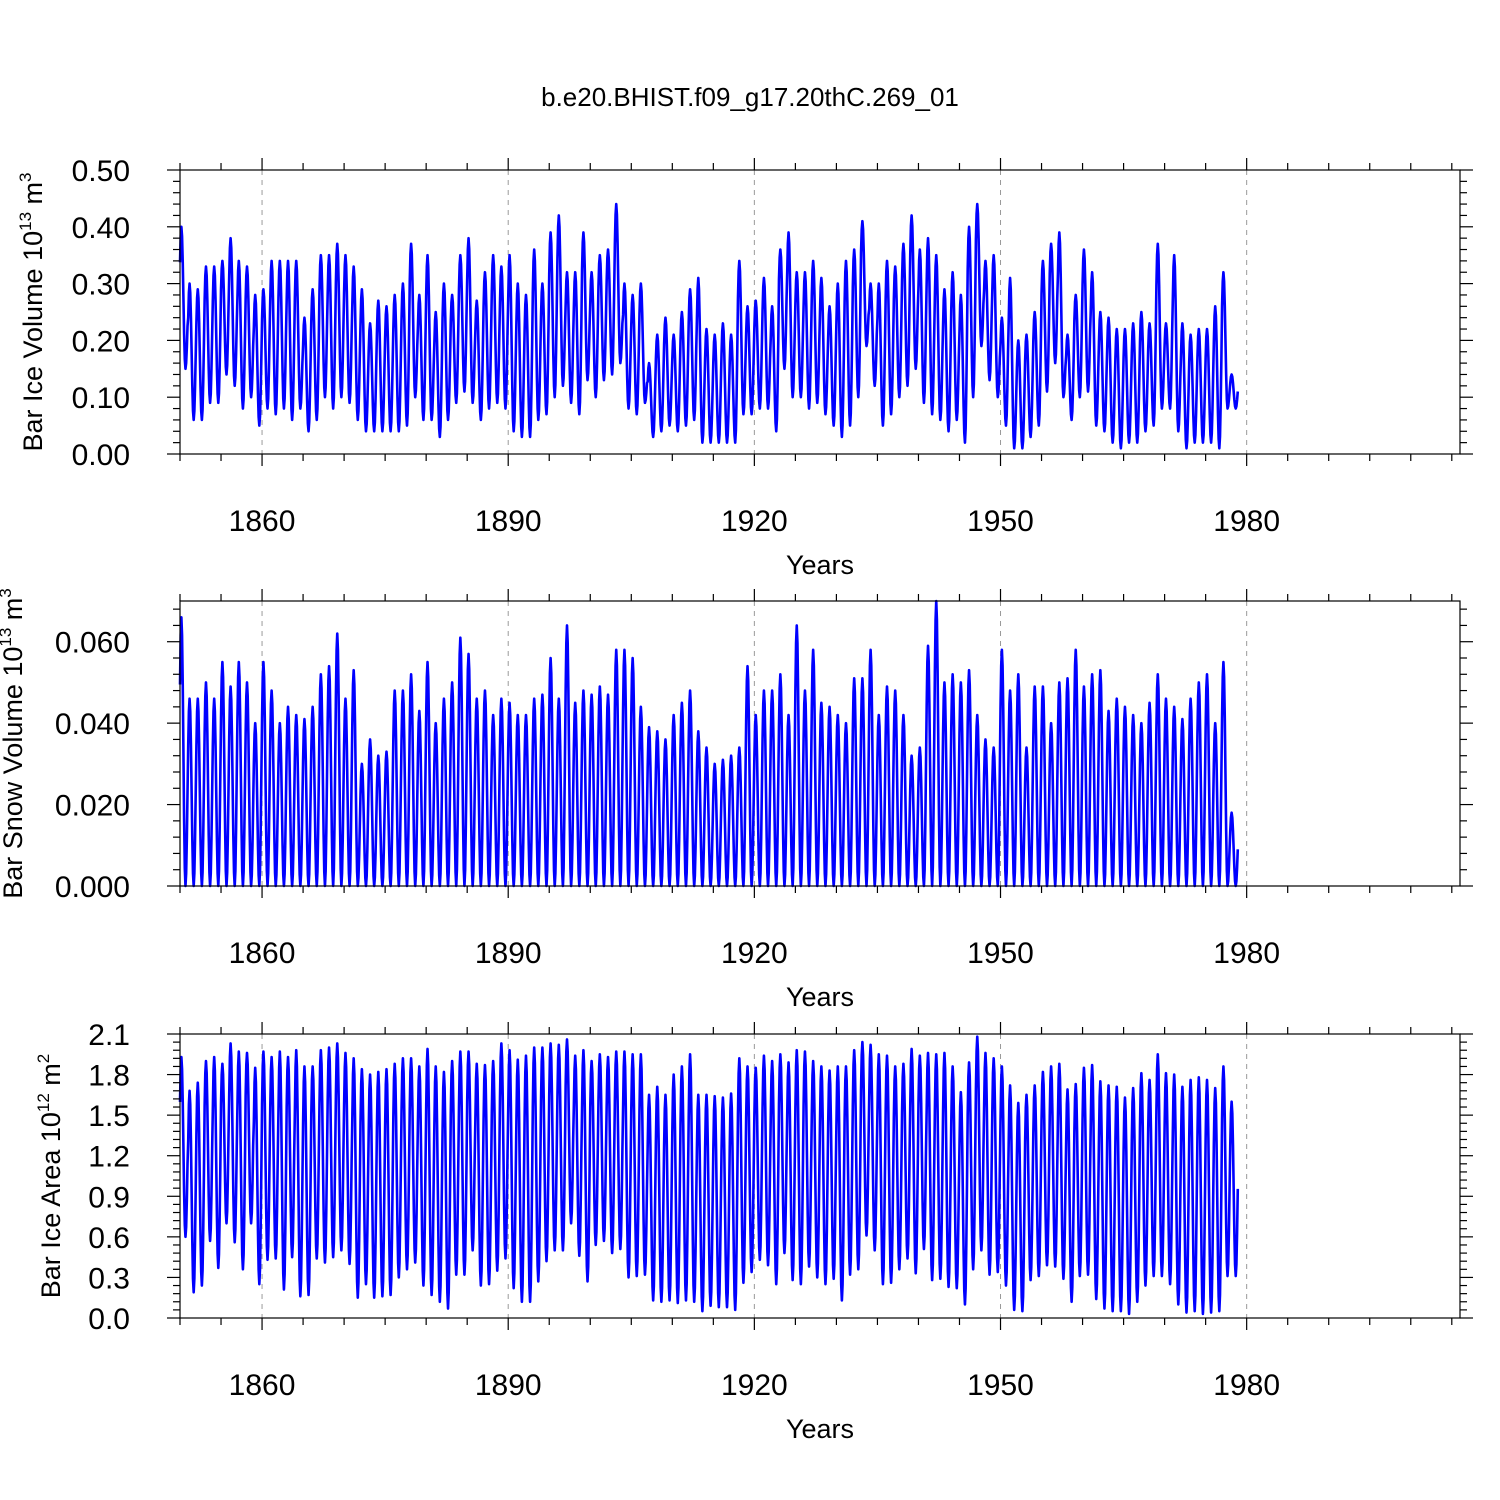  I want to click on y-tick-label: 0.000, so click(92, 887).